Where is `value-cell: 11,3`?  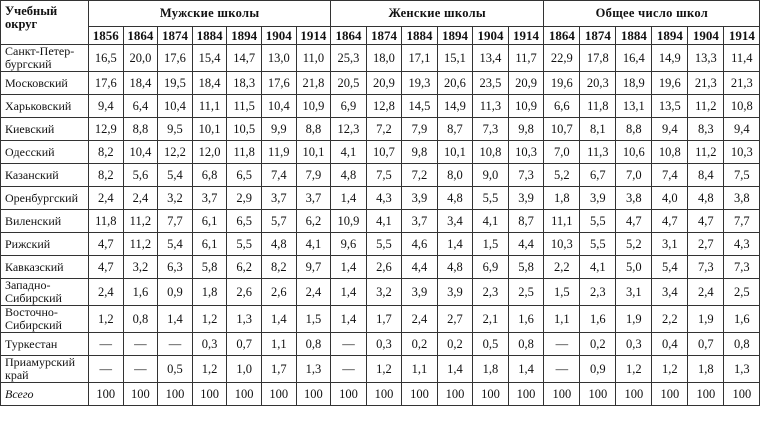 value-cell: 11,3 is located at coordinates (598, 152).